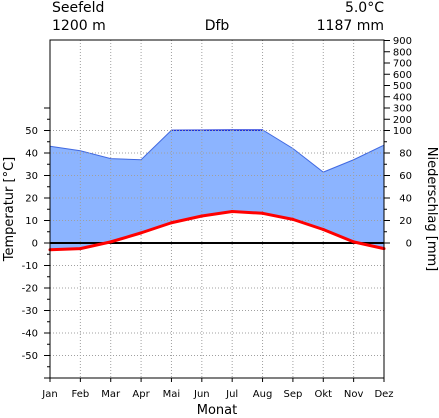 The image size is (439, 418). Describe the element at coordinates (402, 75) in the screenshot. I see `right-tick-label: 600` at that location.